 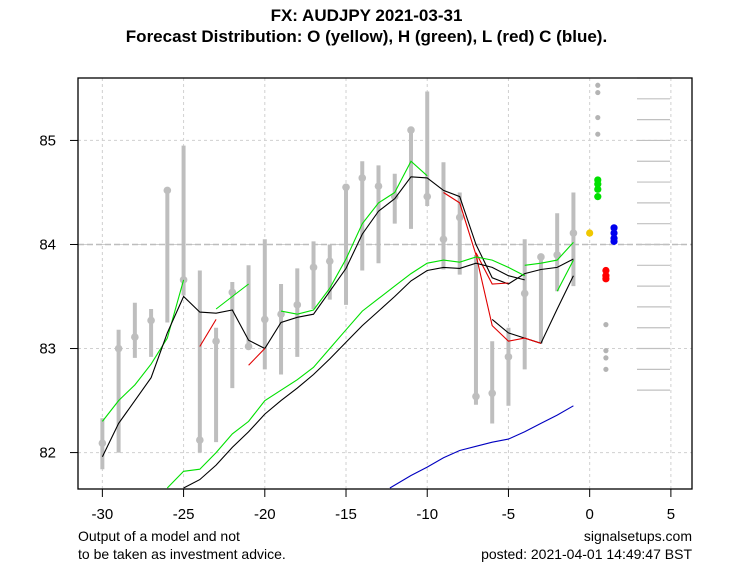 What do you see at coordinates (590, 233) in the screenshot?
I see `forecast-point-open-yellow` at bounding box center [590, 233].